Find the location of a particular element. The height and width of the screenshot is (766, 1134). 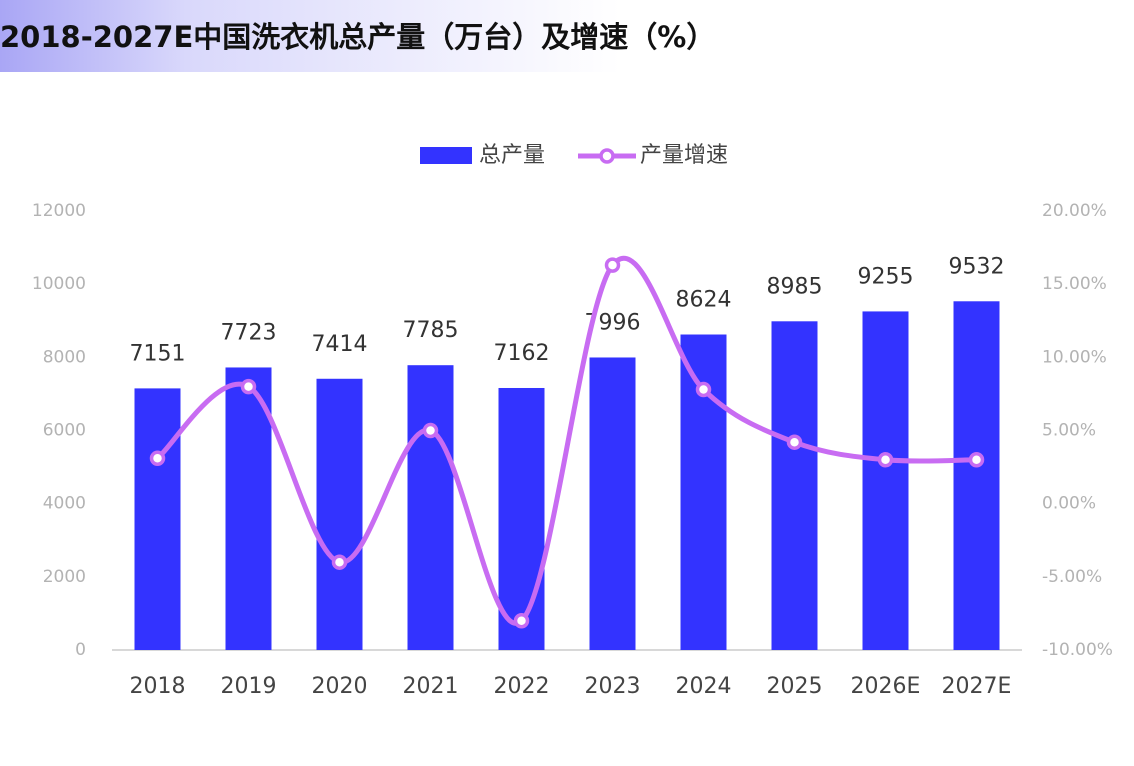

data-label: 9532 is located at coordinates (977, 266).